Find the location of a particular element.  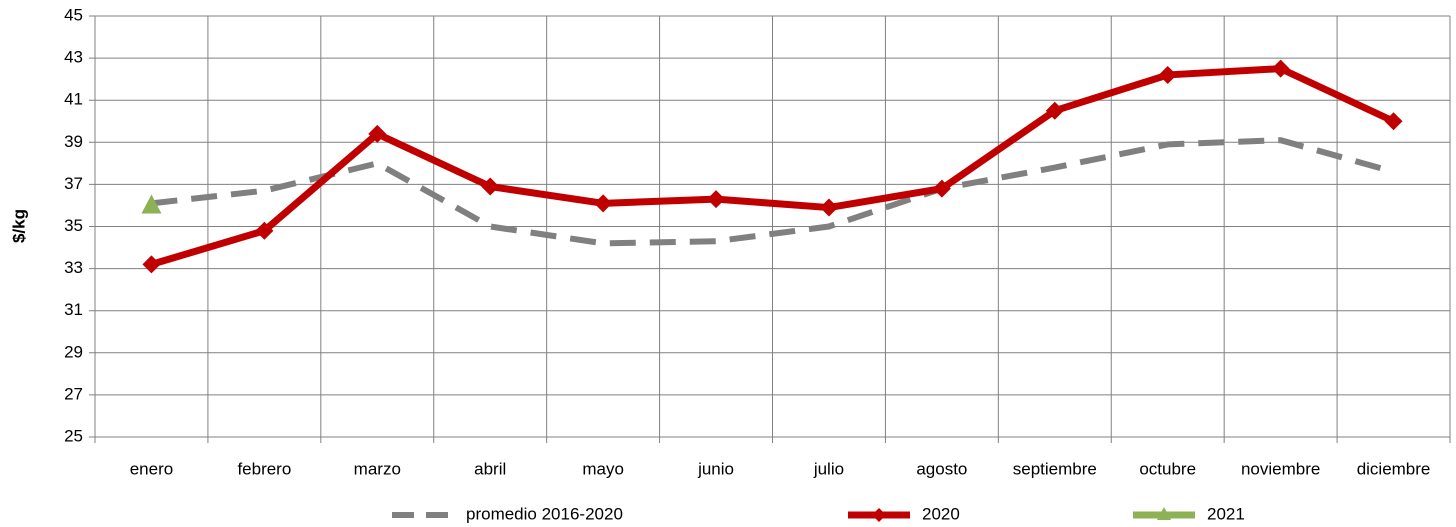

legend-label: 2021 is located at coordinates (1226, 513).